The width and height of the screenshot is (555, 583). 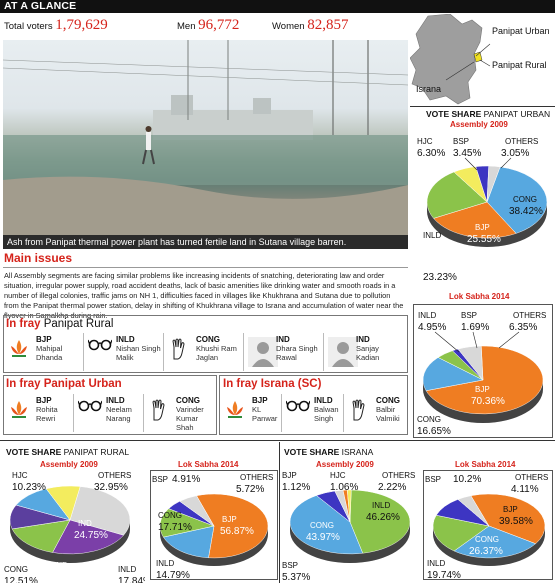 I want to click on fray-israna-label: In fray, so click(x=240, y=384).